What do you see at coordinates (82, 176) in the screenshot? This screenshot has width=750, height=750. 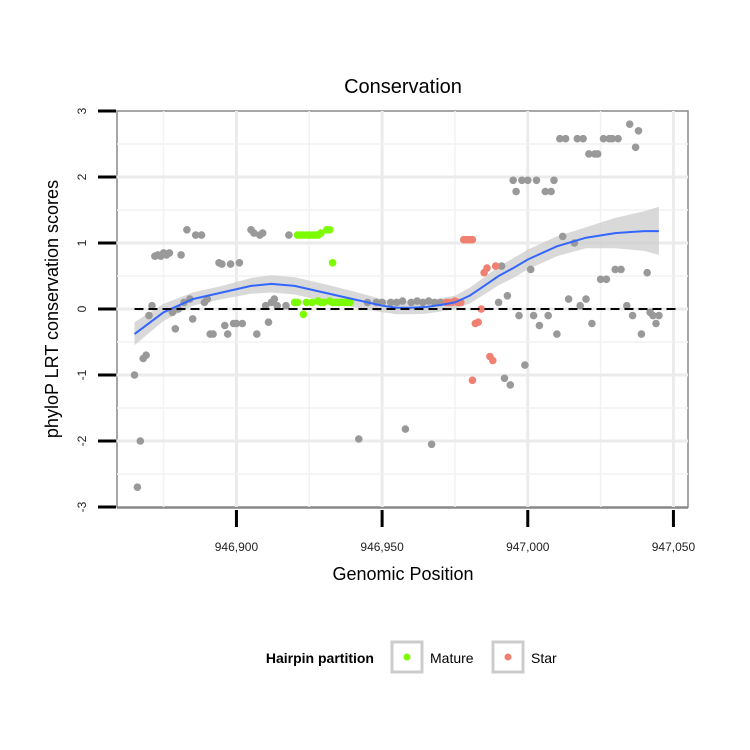 I see `y-tick-label: 2` at bounding box center [82, 176].